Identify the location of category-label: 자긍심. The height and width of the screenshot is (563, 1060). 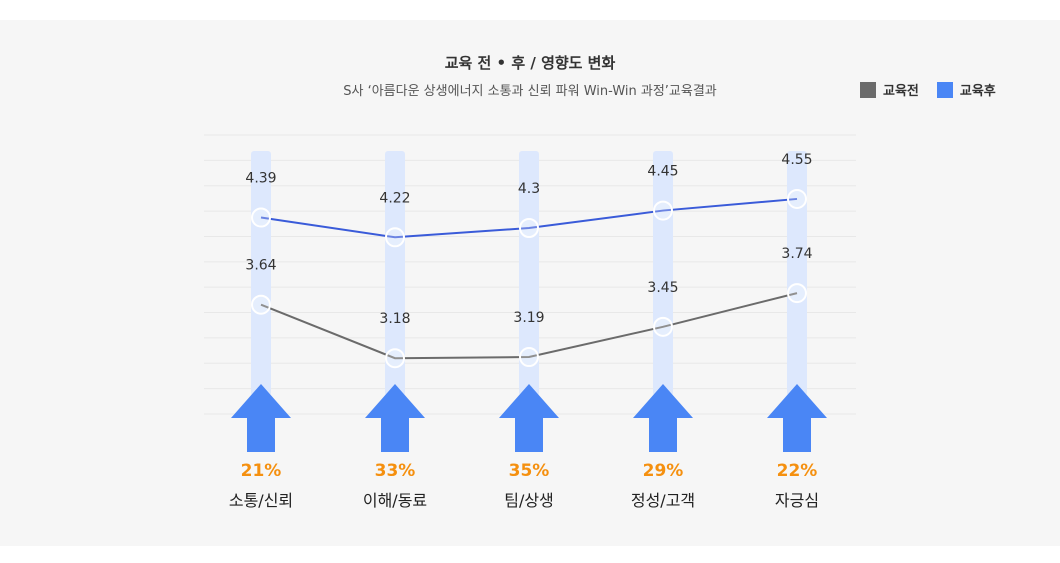
(797, 500).